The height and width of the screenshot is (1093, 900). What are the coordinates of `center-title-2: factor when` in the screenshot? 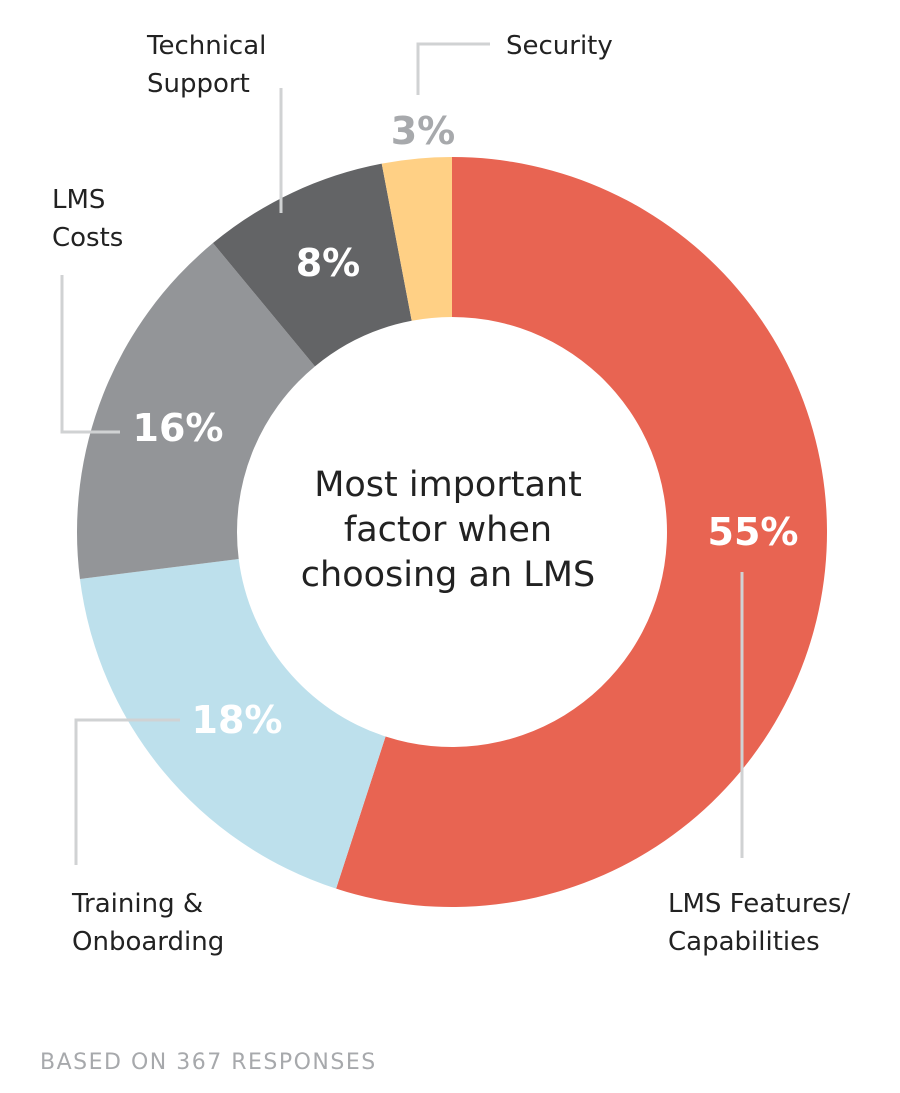 It's located at (448, 530).